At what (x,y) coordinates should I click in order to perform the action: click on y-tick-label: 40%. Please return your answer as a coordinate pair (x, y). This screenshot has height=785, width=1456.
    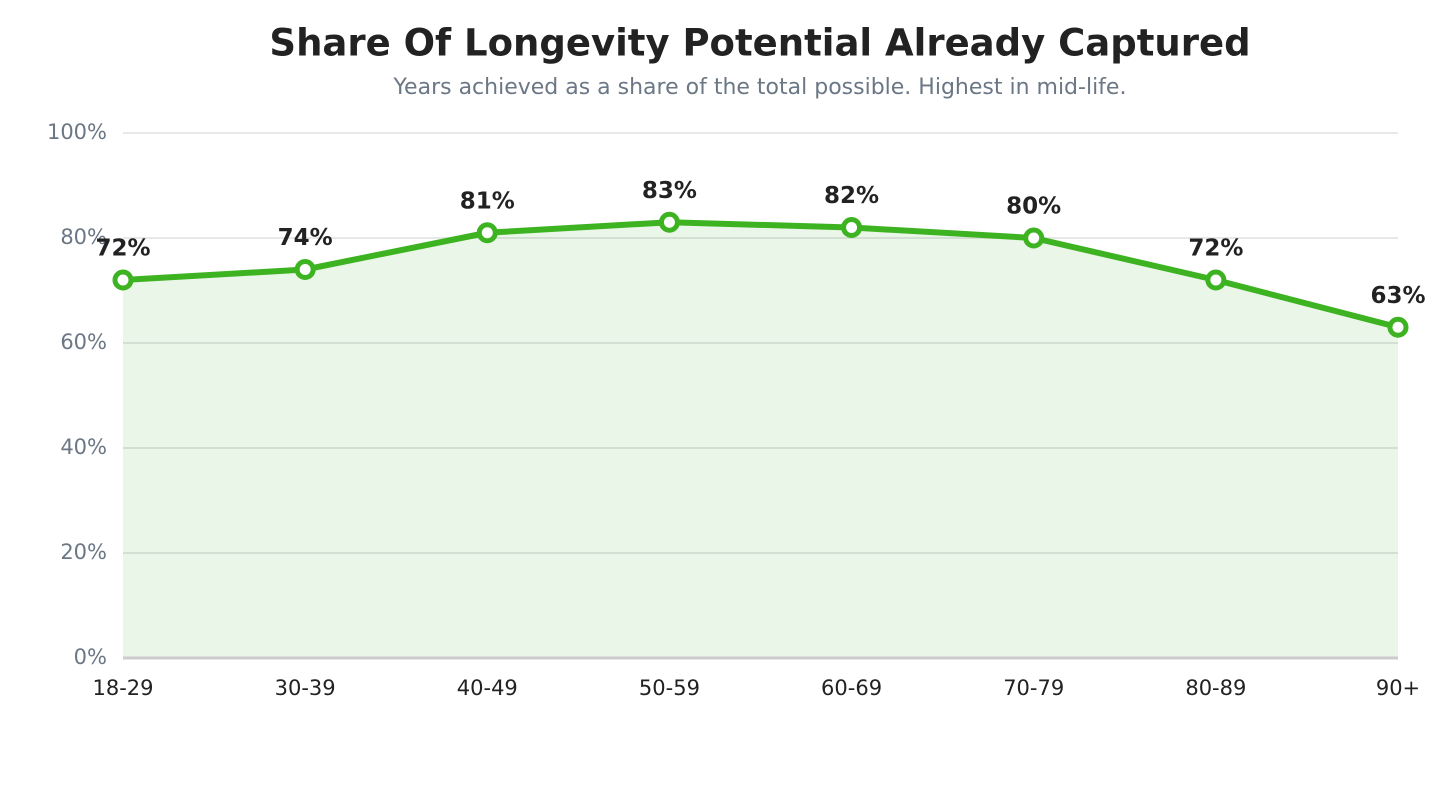
    Looking at the image, I should click on (83, 447).